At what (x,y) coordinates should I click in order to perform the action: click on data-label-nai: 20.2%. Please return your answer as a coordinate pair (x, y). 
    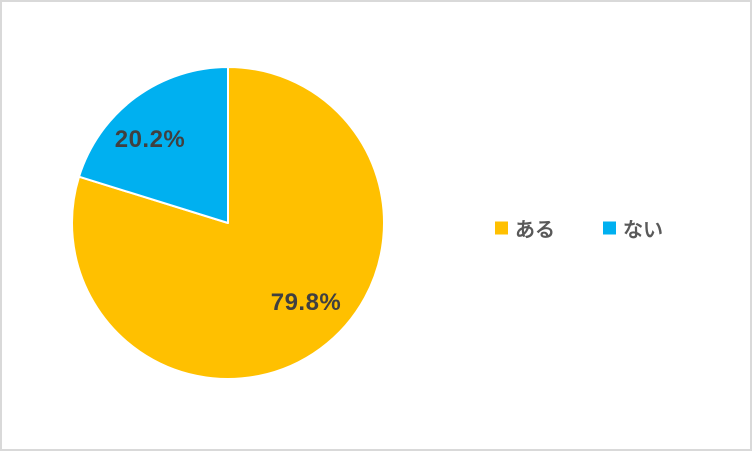
    Looking at the image, I should click on (150, 139).